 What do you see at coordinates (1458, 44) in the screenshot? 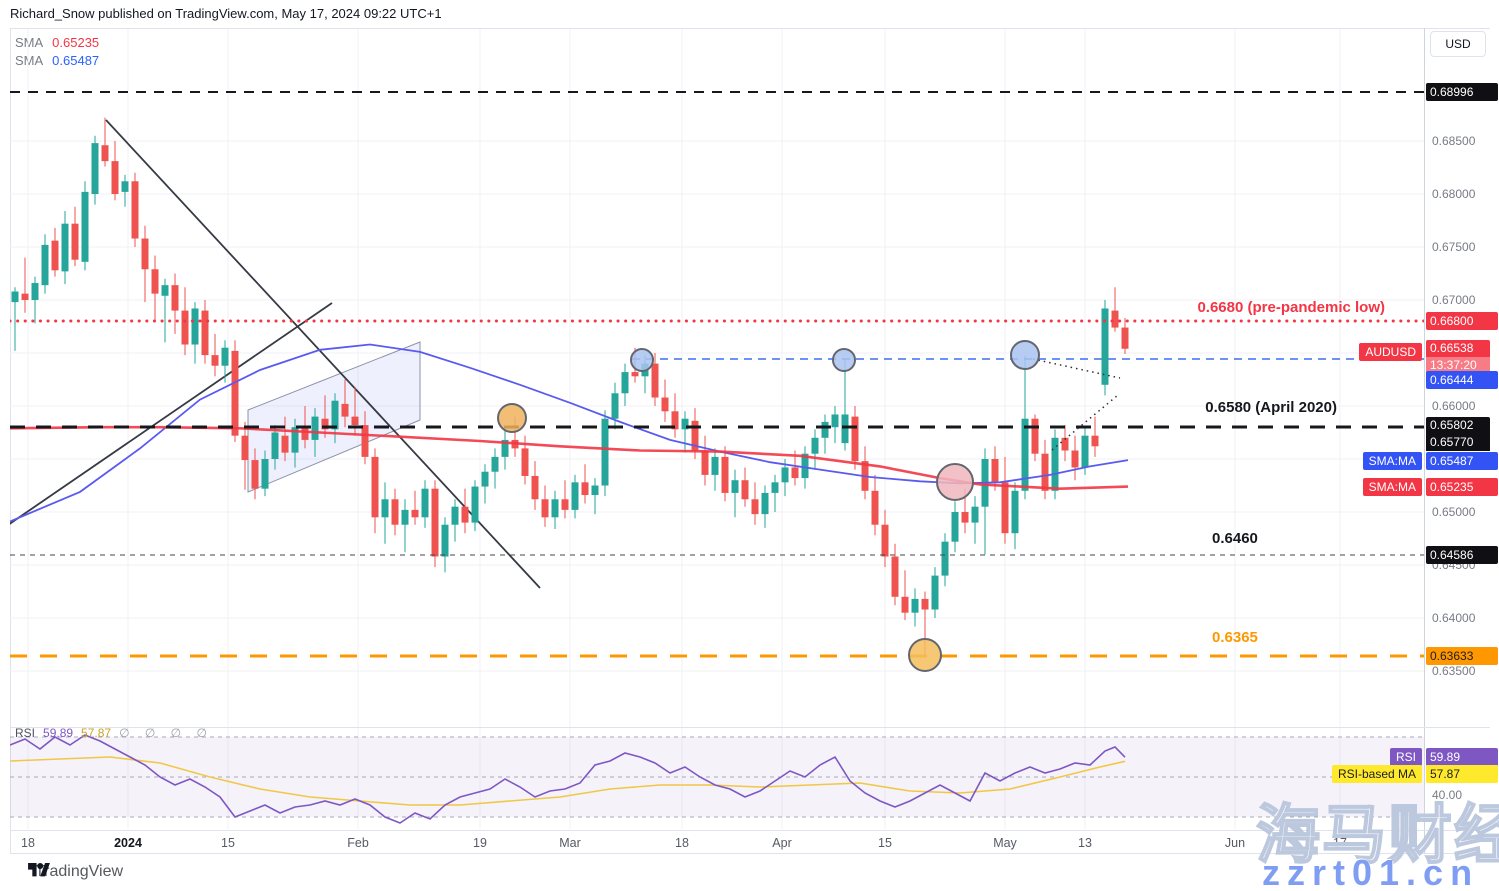
I see `currency-toggle-button: USD` at bounding box center [1458, 44].